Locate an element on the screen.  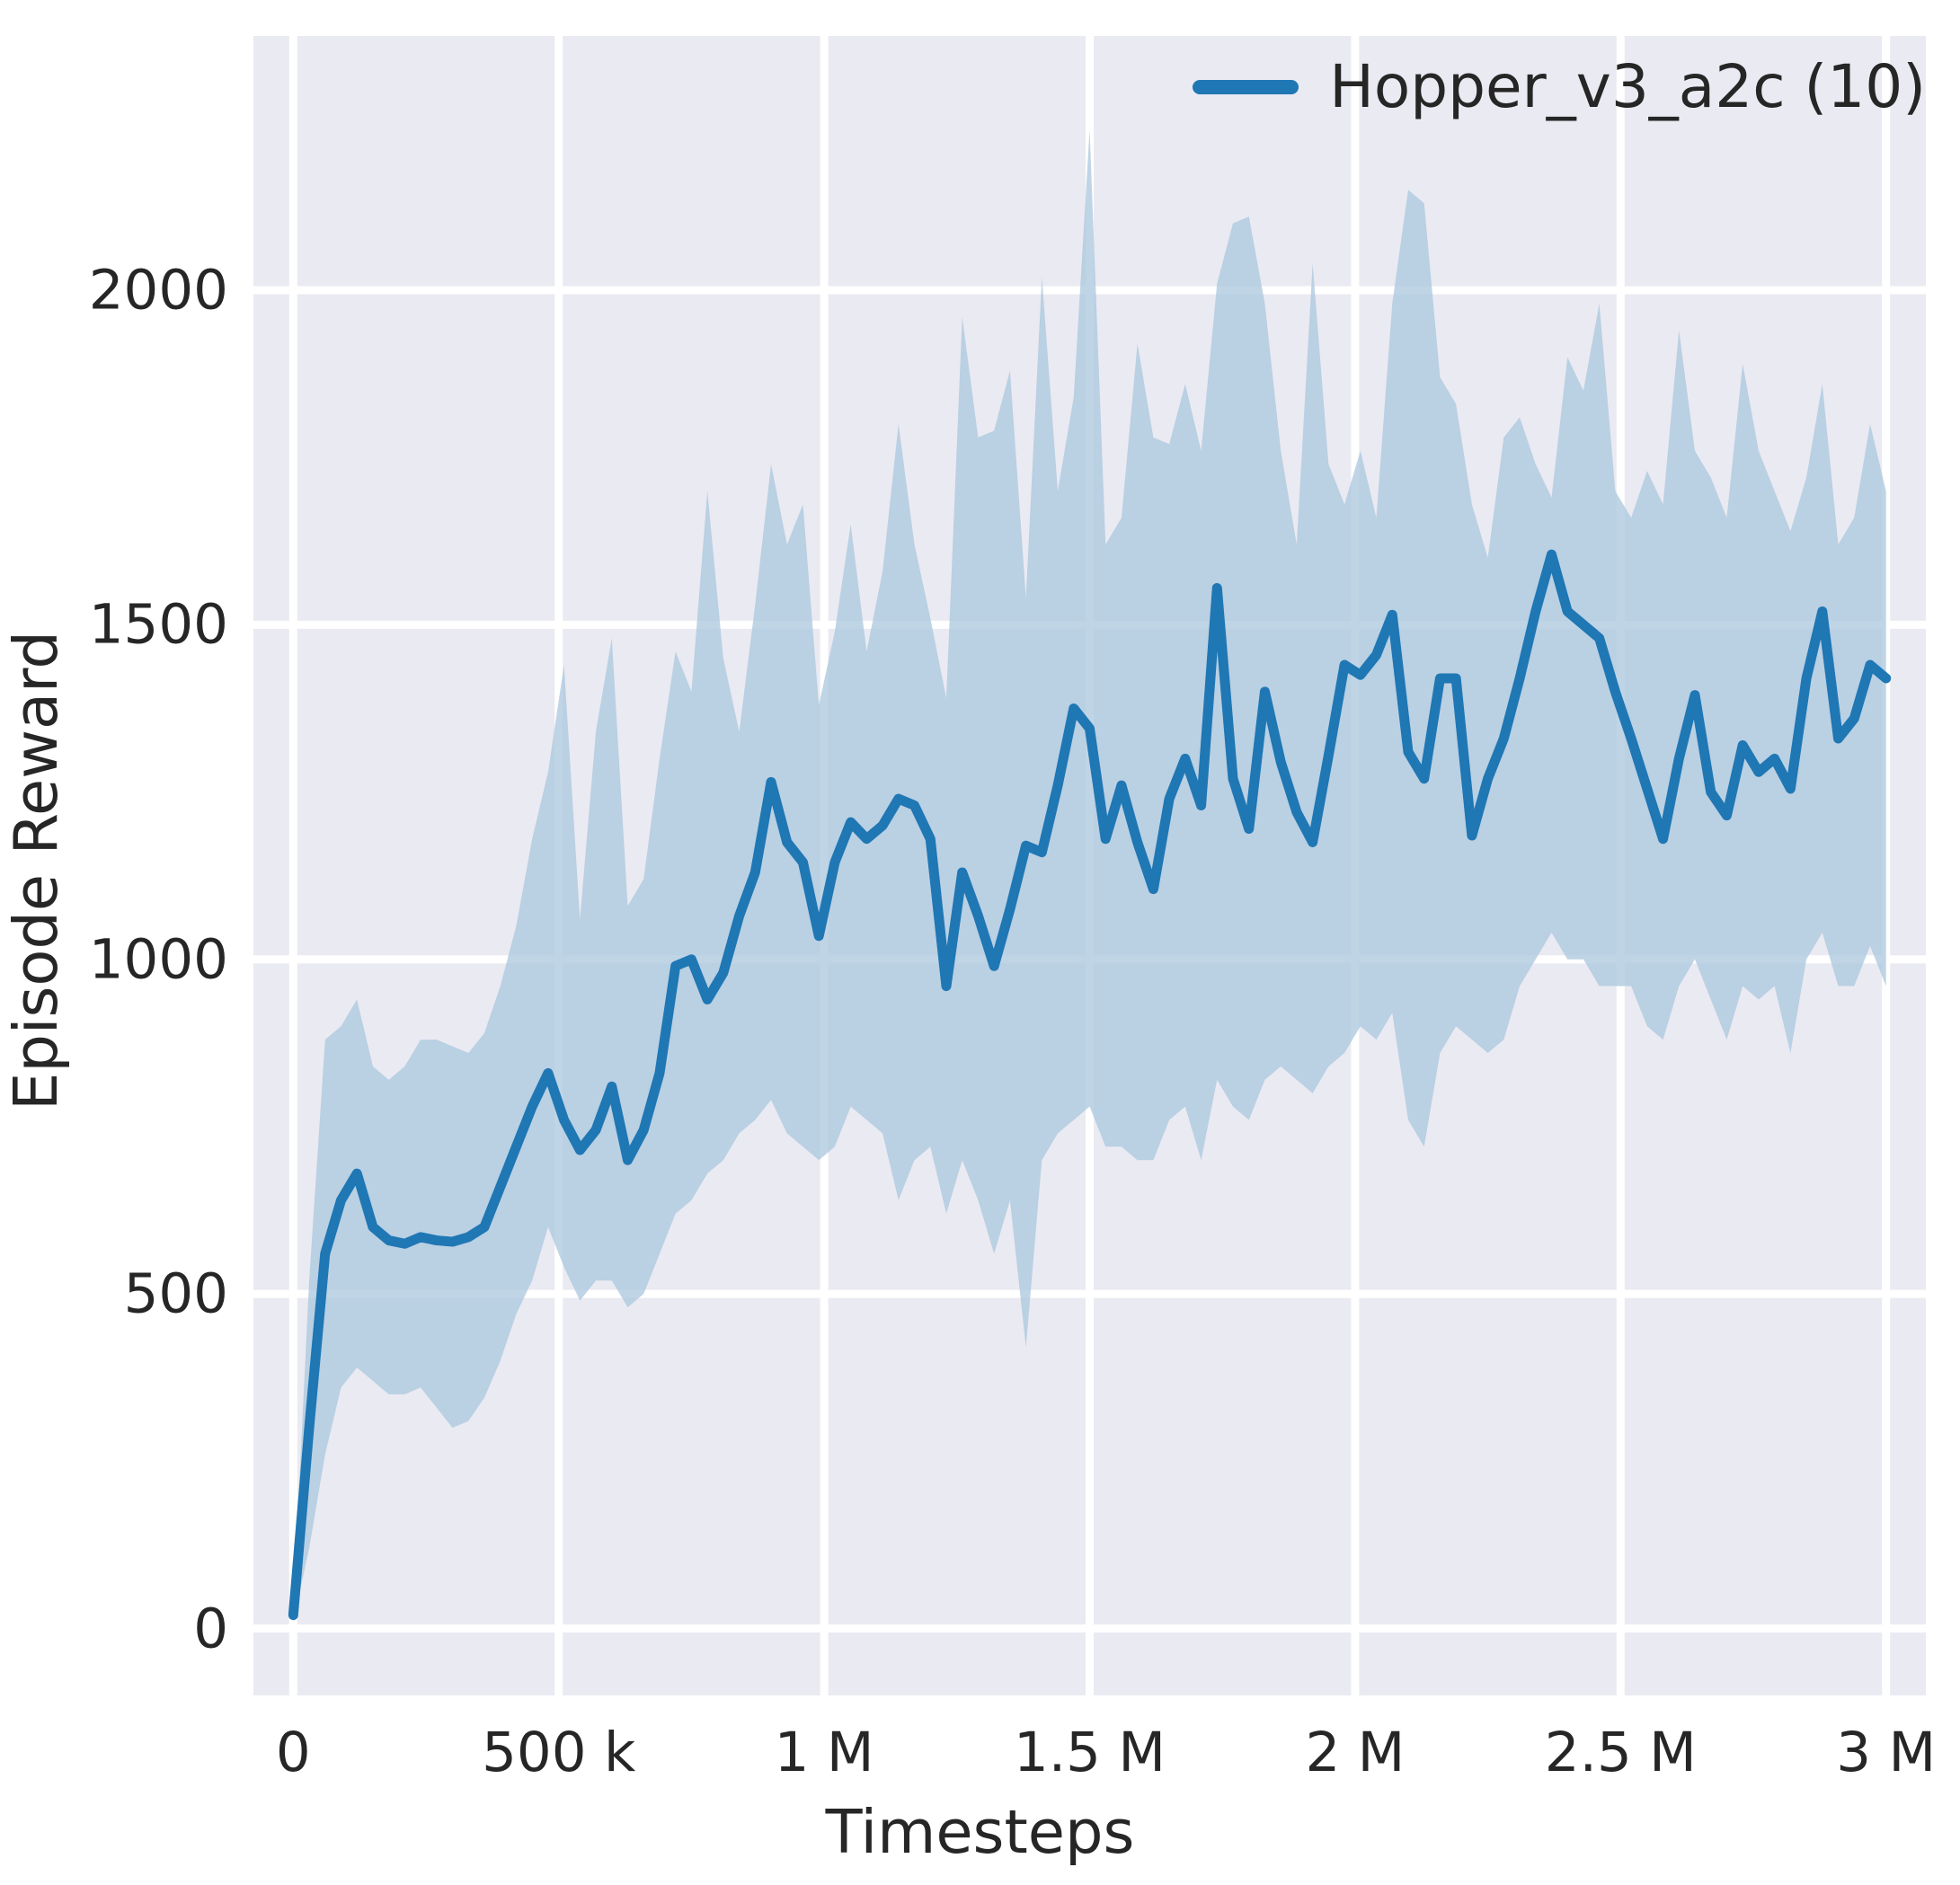
y-axis-title: Episode Reward is located at coordinates (36, 871).